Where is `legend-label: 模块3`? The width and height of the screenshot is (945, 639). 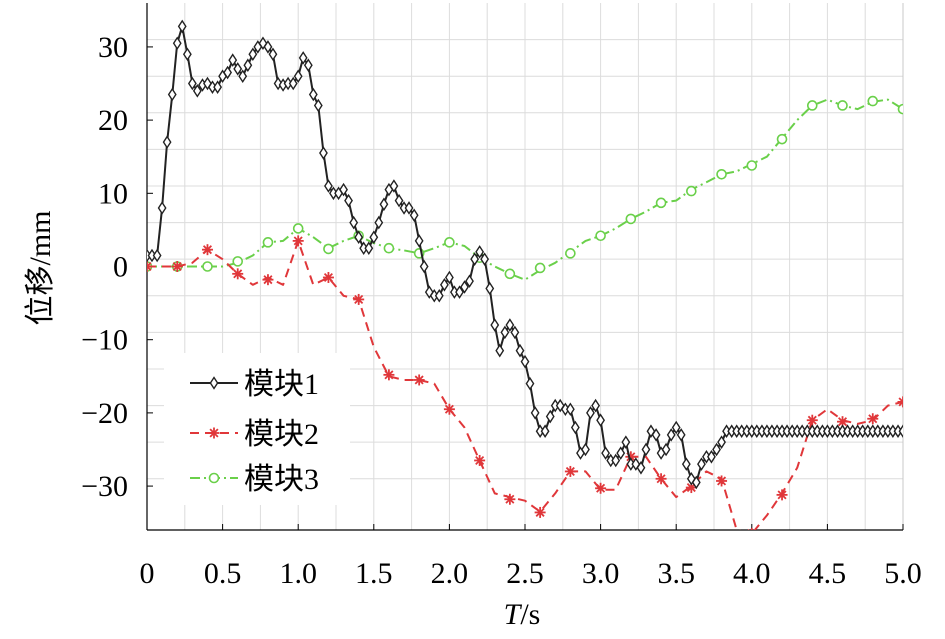
legend-label: 模块3 is located at coordinates (281, 479).